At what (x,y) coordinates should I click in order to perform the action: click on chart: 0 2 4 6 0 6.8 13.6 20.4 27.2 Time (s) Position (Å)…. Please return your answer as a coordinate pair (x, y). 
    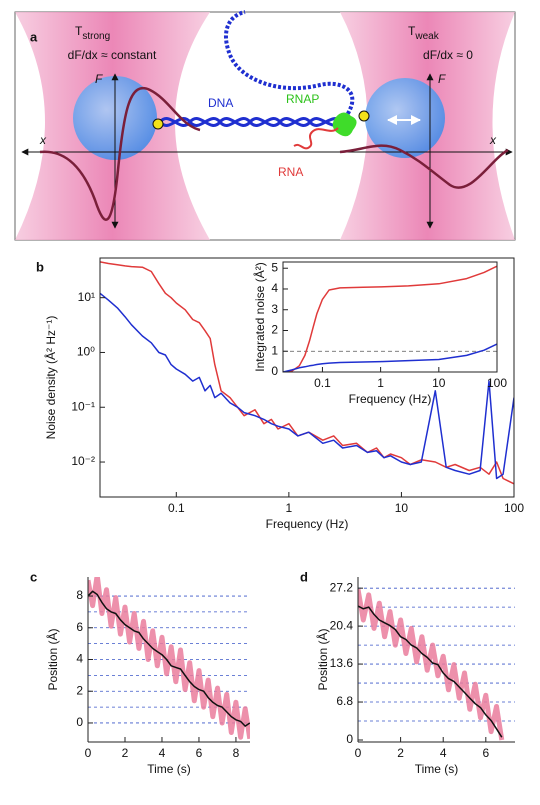
    Looking at the image, I should click on (407, 672).